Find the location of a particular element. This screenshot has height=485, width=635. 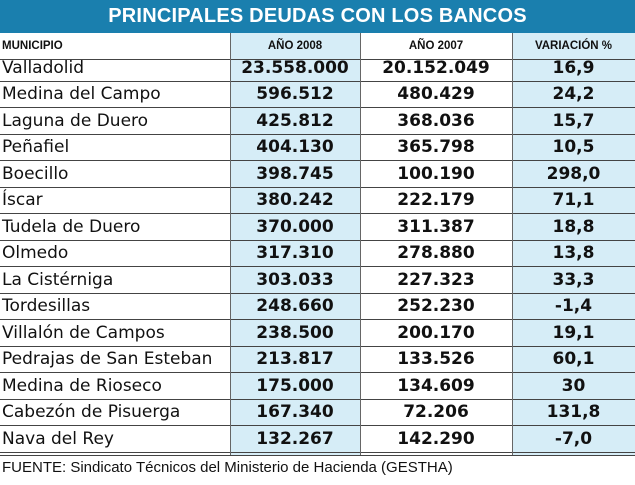

table-row: Cabezón de Pisuerga 167.340 72.206 131,8 is located at coordinates (317, 413).